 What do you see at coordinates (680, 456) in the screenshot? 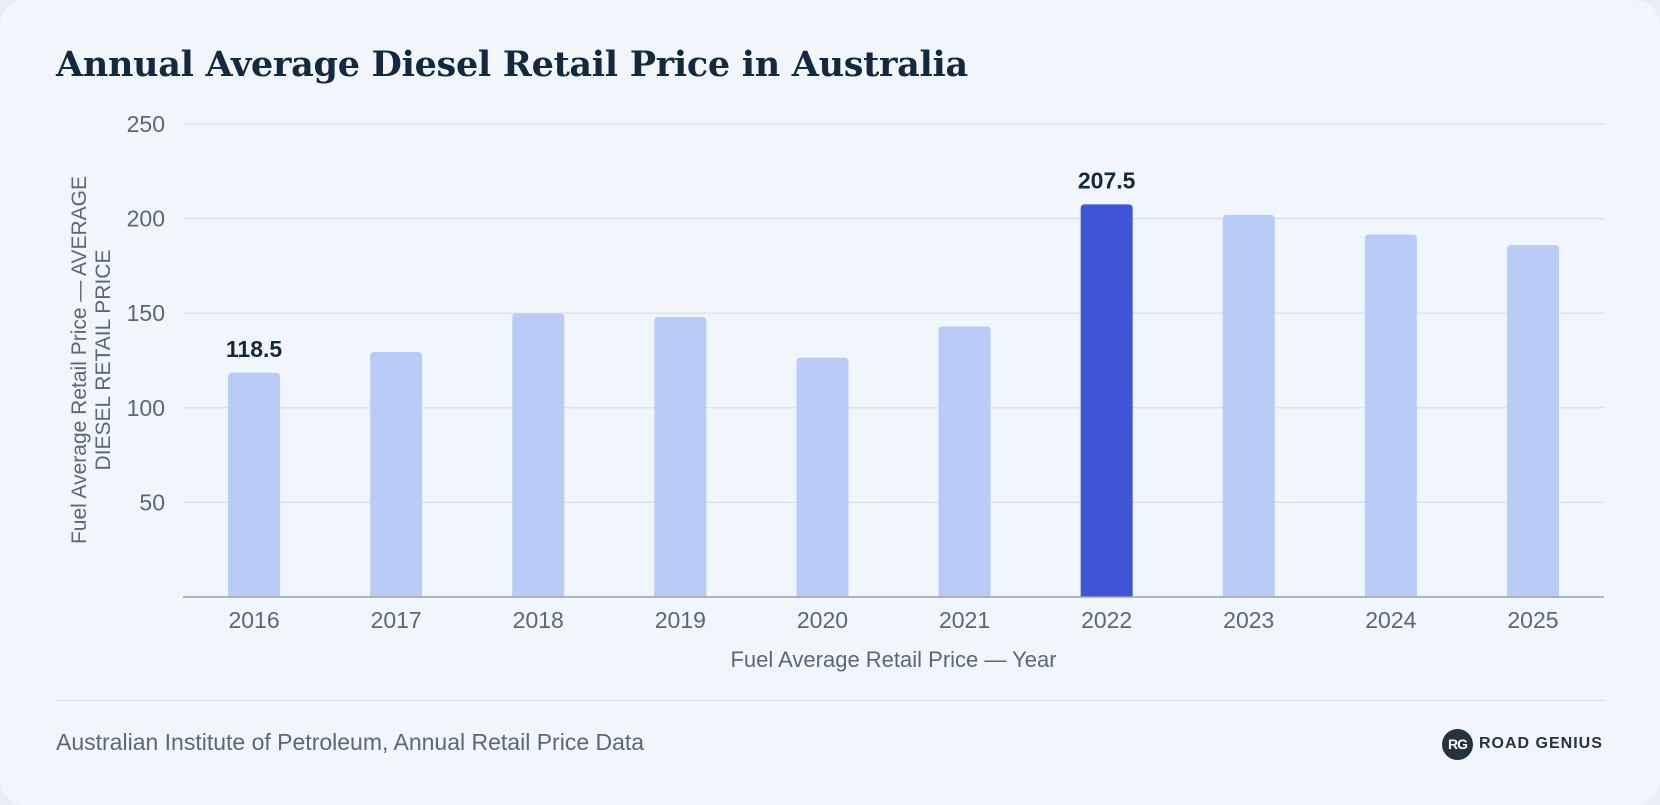
I see `bar-2019` at bounding box center [680, 456].